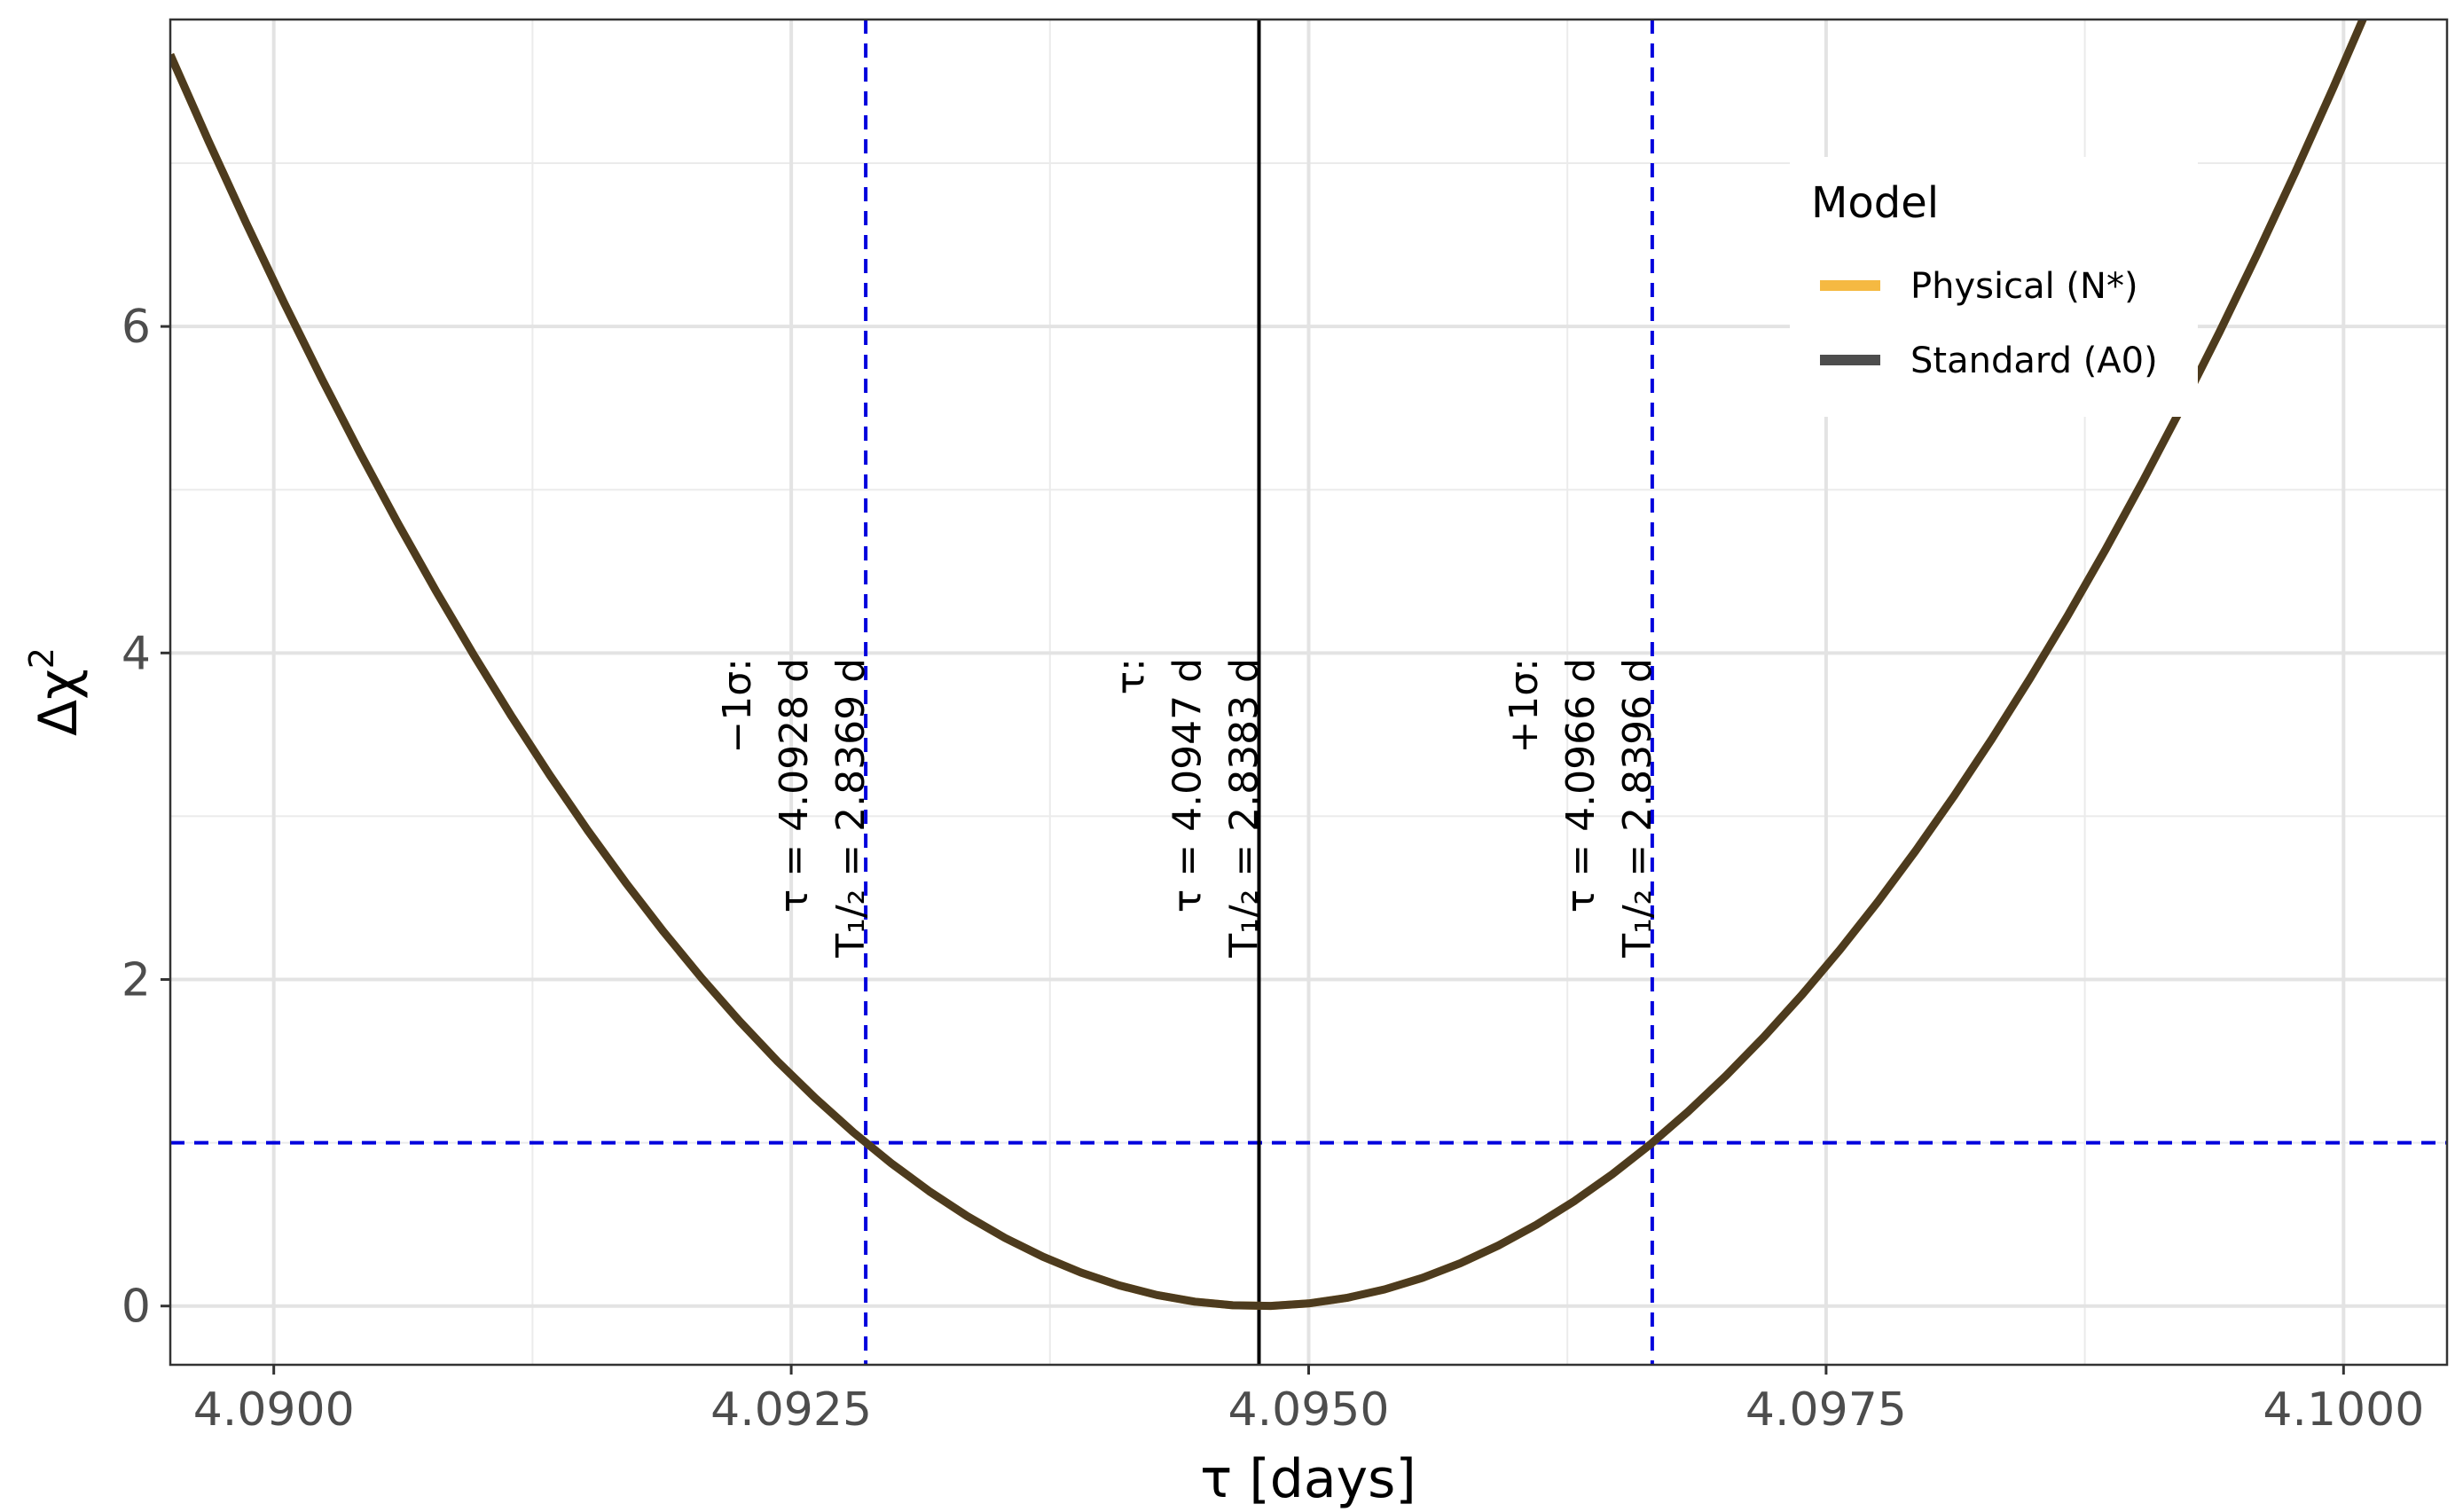  Describe the element at coordinates (136, 980) in the screenshot. I see `y-tick-label-1: 2` at that location.